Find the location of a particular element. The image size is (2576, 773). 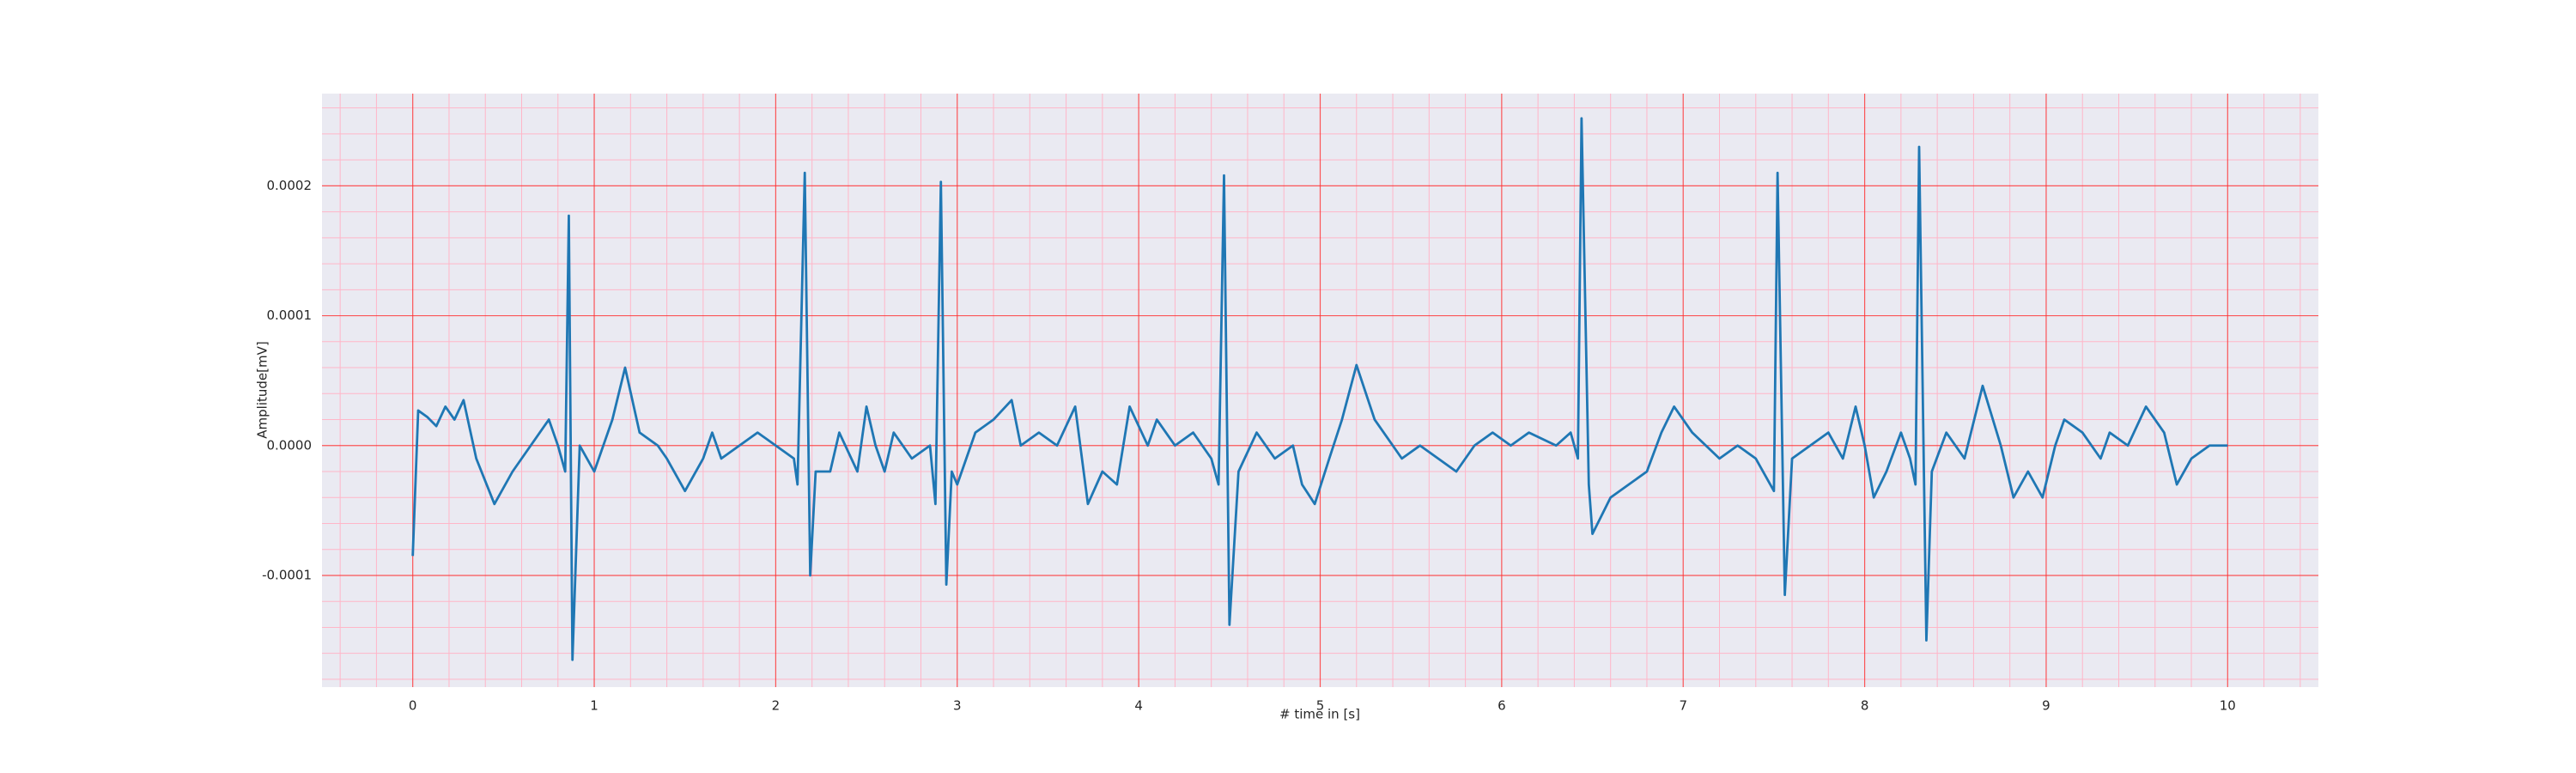

x-tick-label: 2 is located at coordinates (777, 706).